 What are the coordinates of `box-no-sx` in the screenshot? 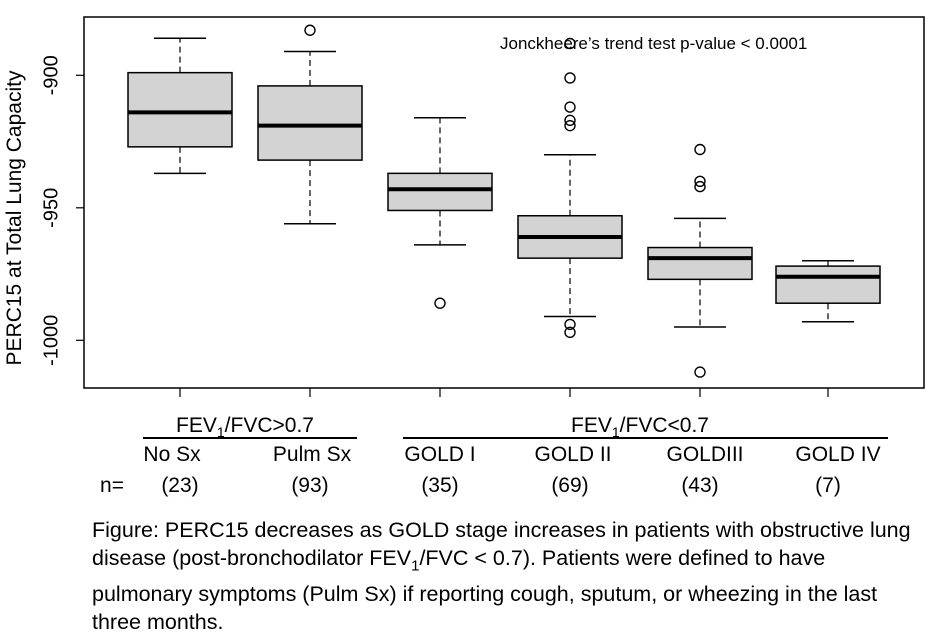 It's located at (180, 106).